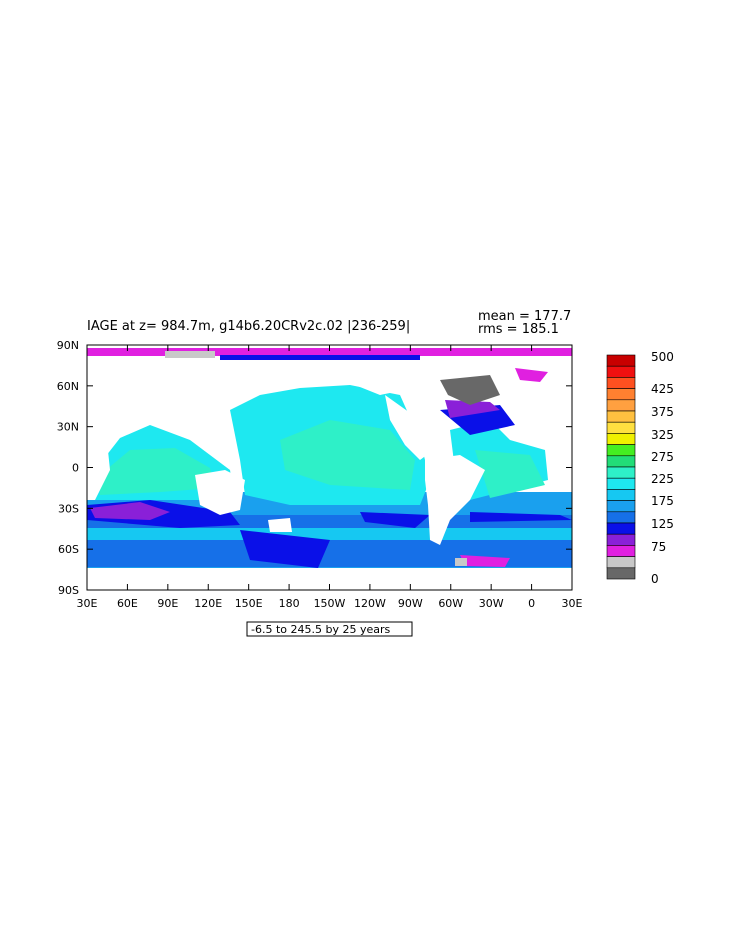 This screenshot has height=945, width=733. Describe the element at coordinates (410, 603) in the screenshot. I see `x-tick-label: 90W` at that location.